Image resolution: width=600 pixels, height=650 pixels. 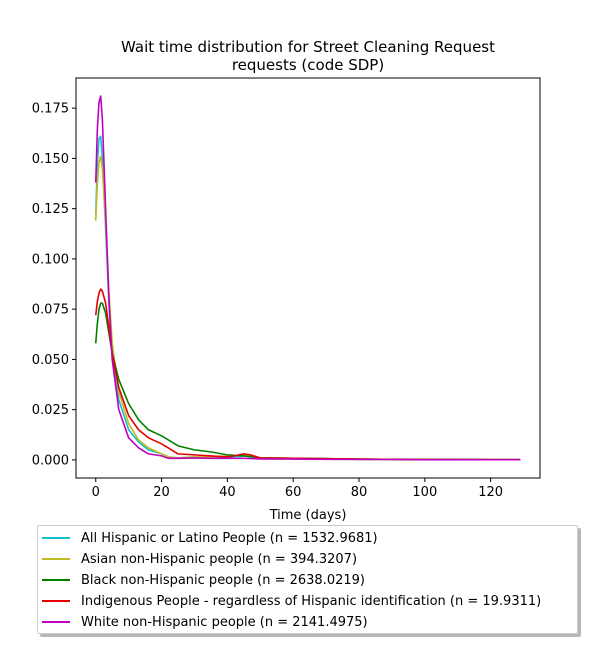 What do you see at coordinates (50, 410) in the screenshot?
I see `y-tick-label: 0.025` at bounding box center [50, 410].